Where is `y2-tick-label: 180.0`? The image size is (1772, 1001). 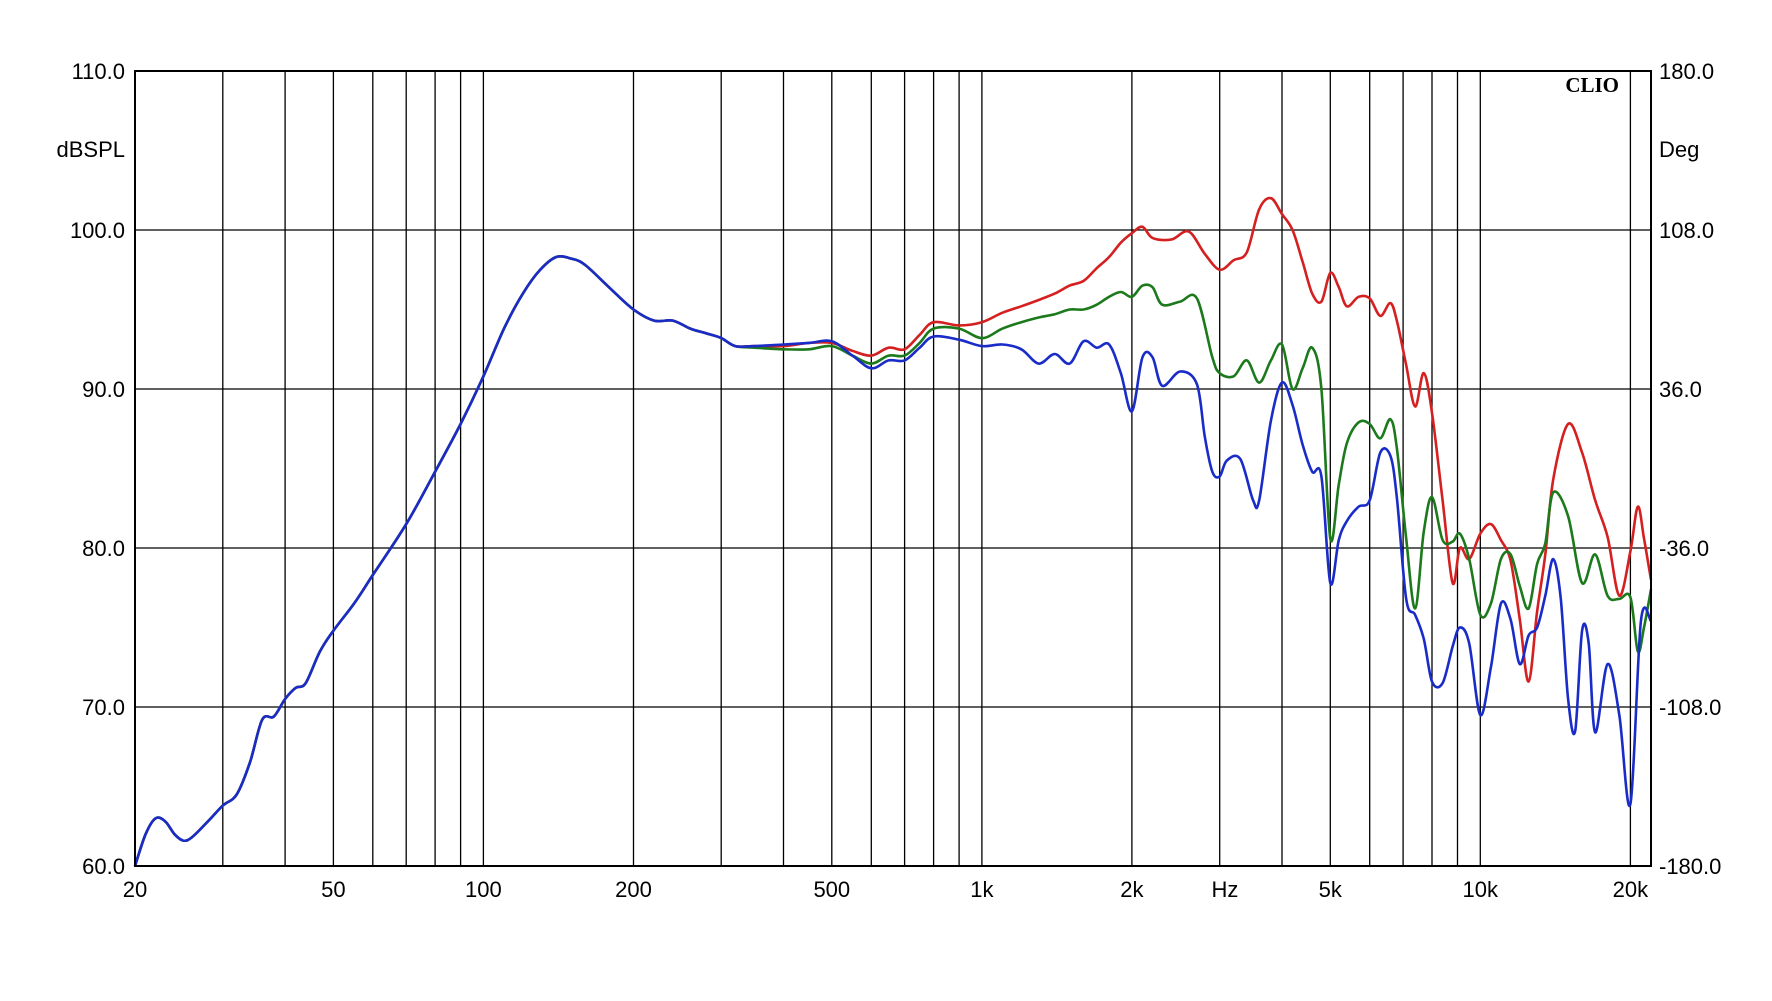 y2-tick-label: 180.0 is located at coordinates (1686, 71).